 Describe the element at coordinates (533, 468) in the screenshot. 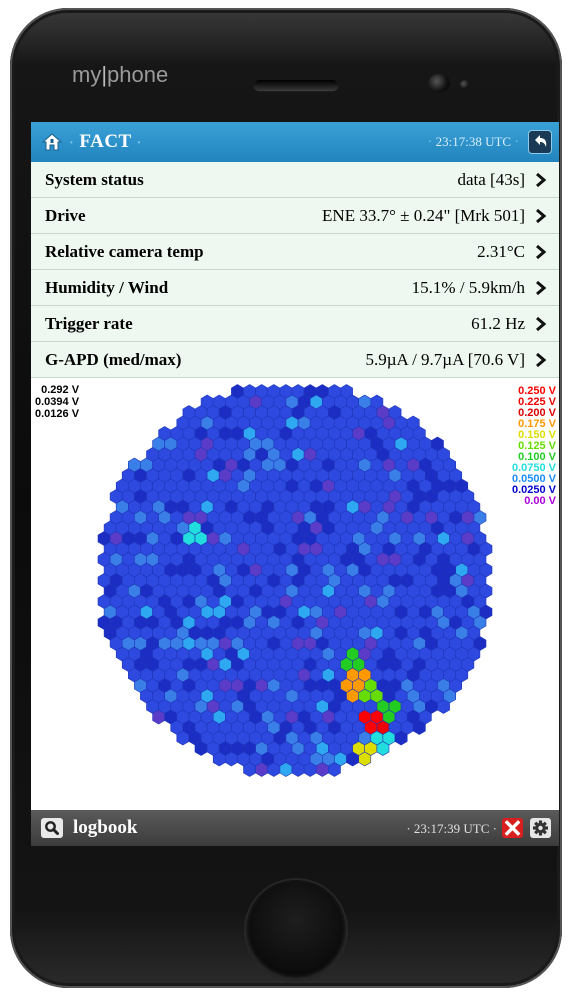

I see `scale-label: 0.0750 V` at that location.